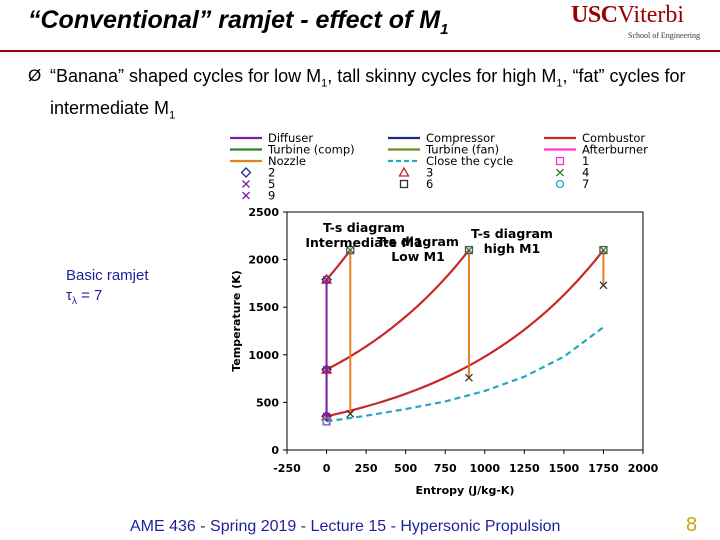 This screenshot has height=540, width=720. Describe the element at coordinates (465, 490) in the screenshot. I see `x-axis-label: Entropy (J/kg-K)` at that location.